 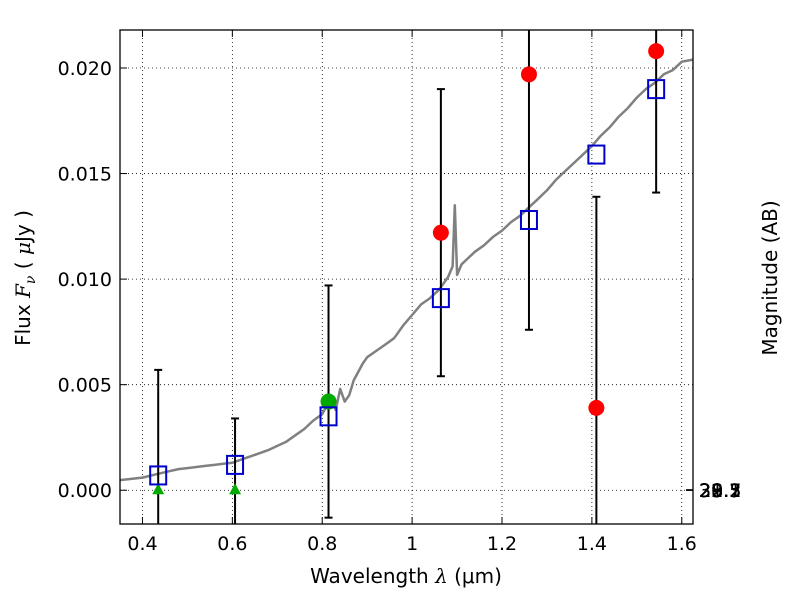 What do you see at coordinates (328, 401) in the screenshot?
I see `green-data-point` at bounding box center [328, 401].